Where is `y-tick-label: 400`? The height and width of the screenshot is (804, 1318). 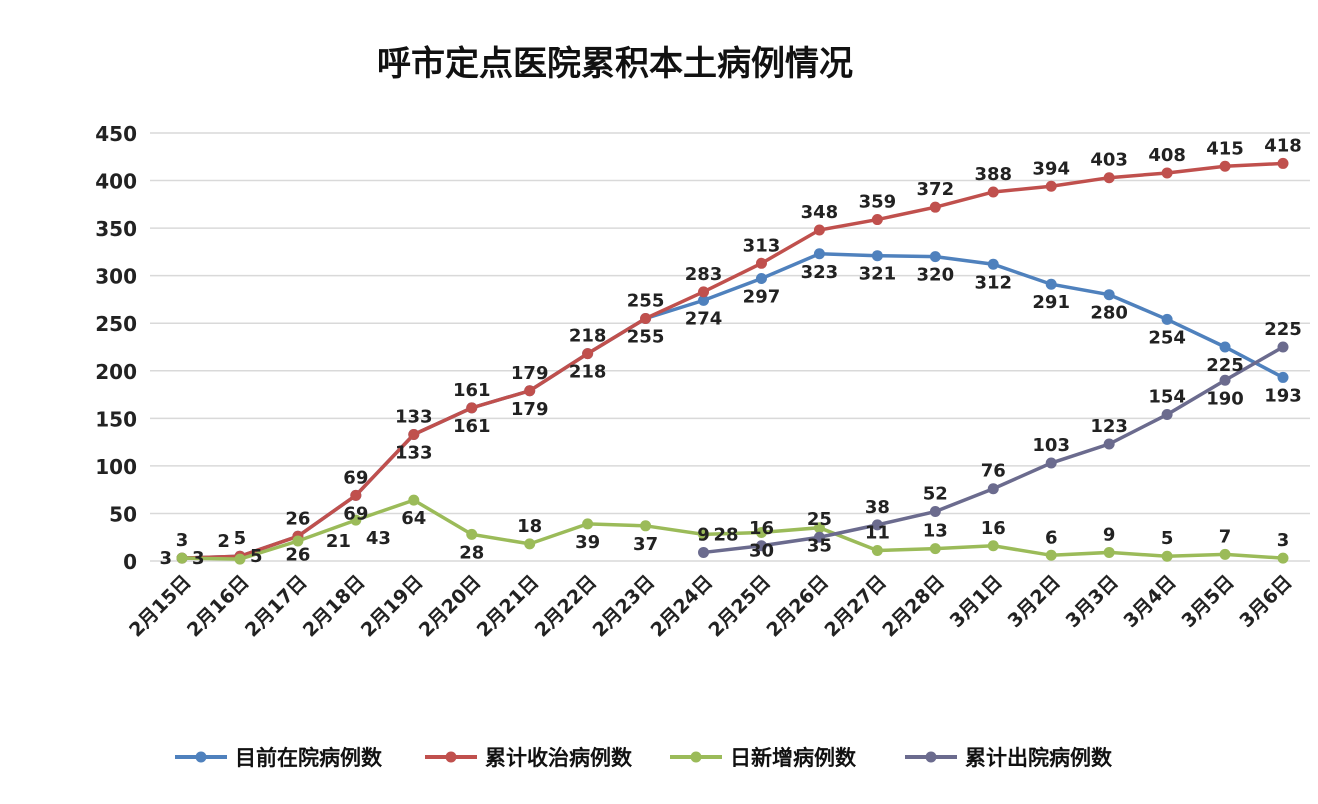 y-tick-label: 400 is located at coordinates (116, 182).